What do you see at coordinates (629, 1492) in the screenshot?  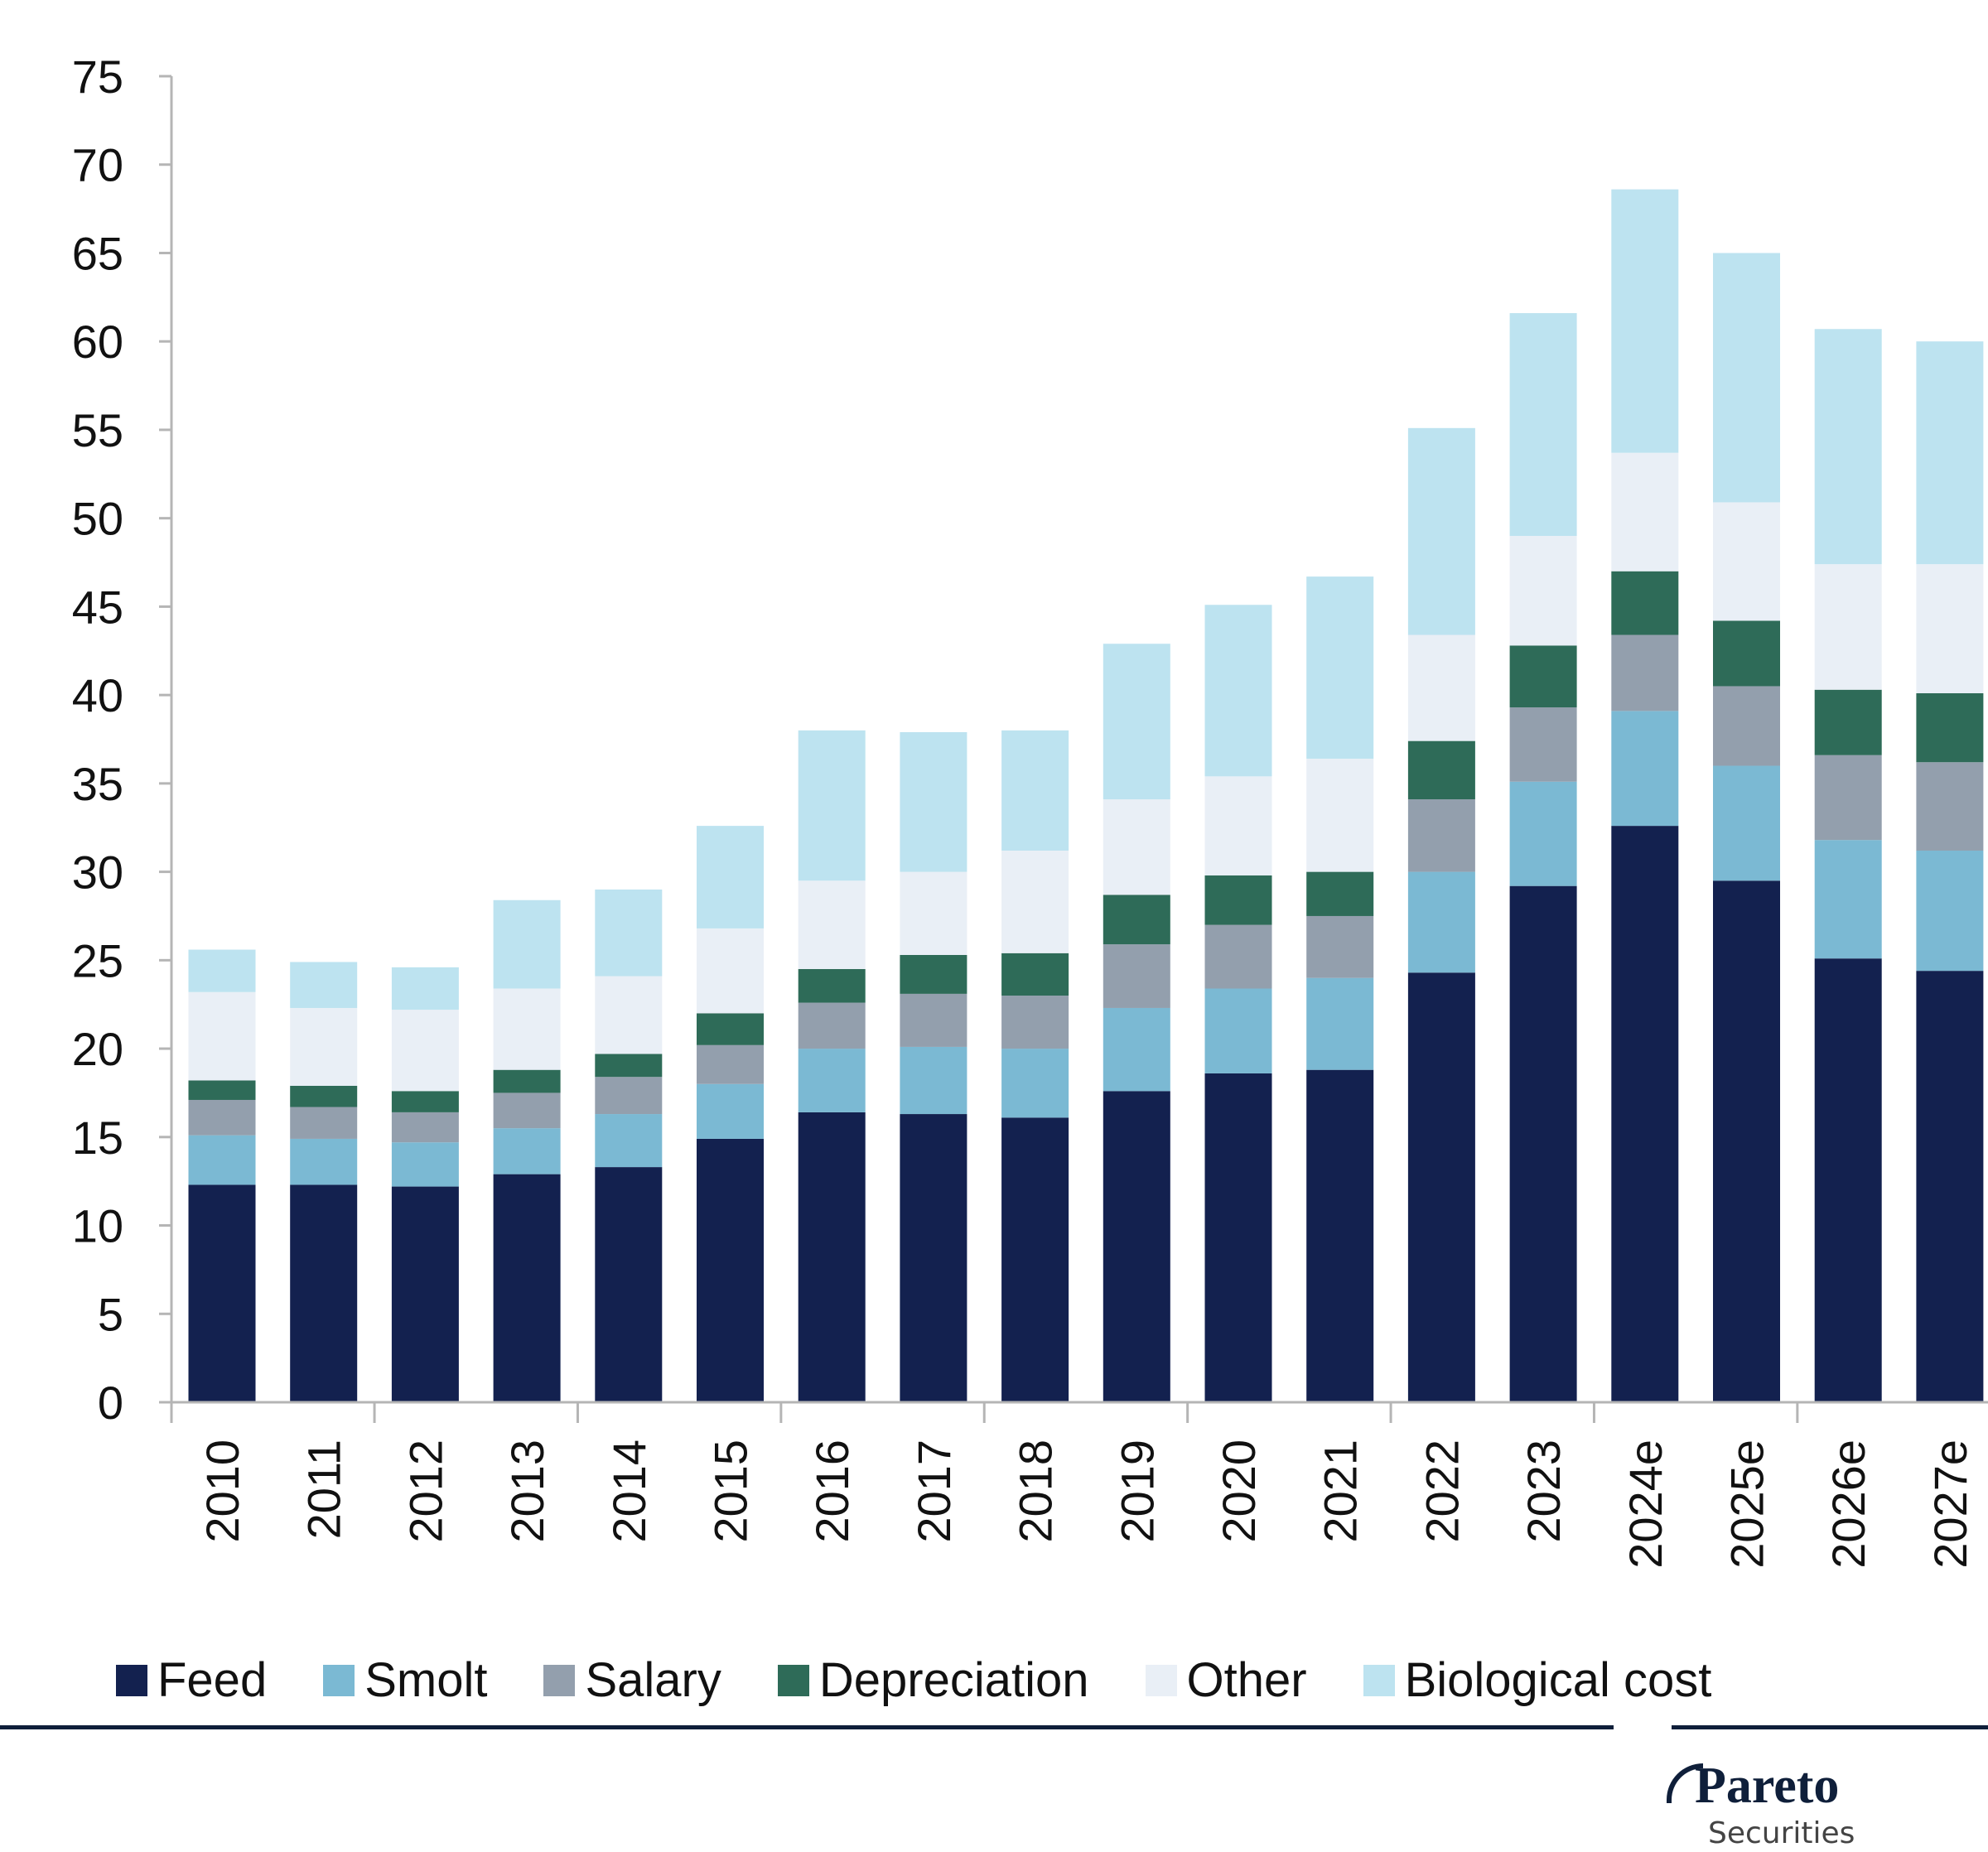 I see `x-tick-label: 2014` at bounding box center [629, 1492].